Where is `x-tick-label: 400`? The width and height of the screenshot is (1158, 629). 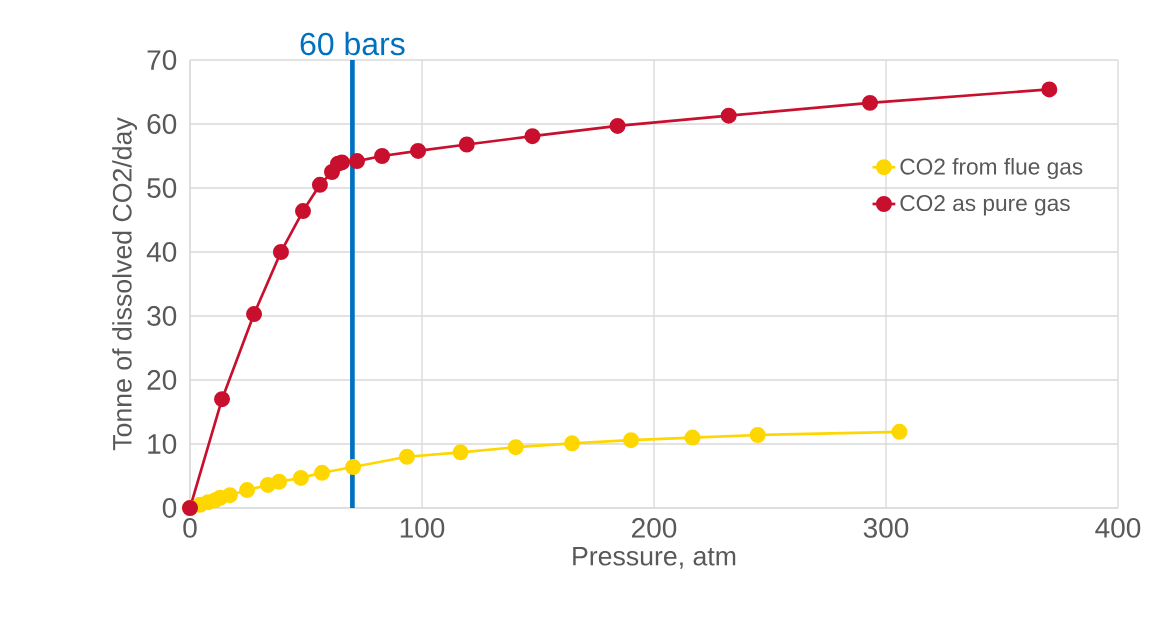
x-tick-label: 400 is located at coordinates (1118, 528).